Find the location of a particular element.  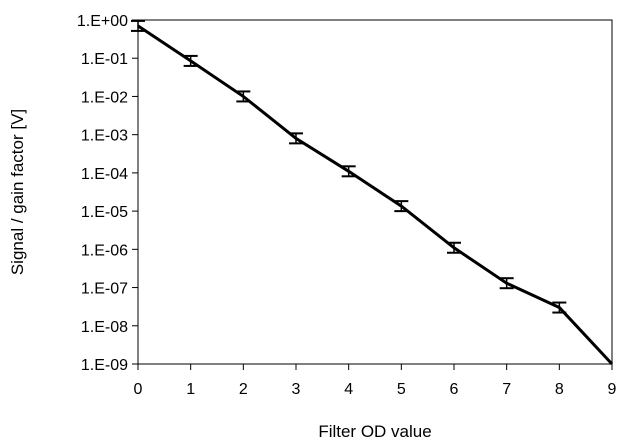

x-axis-ticks is located at coordinates (375, 367).